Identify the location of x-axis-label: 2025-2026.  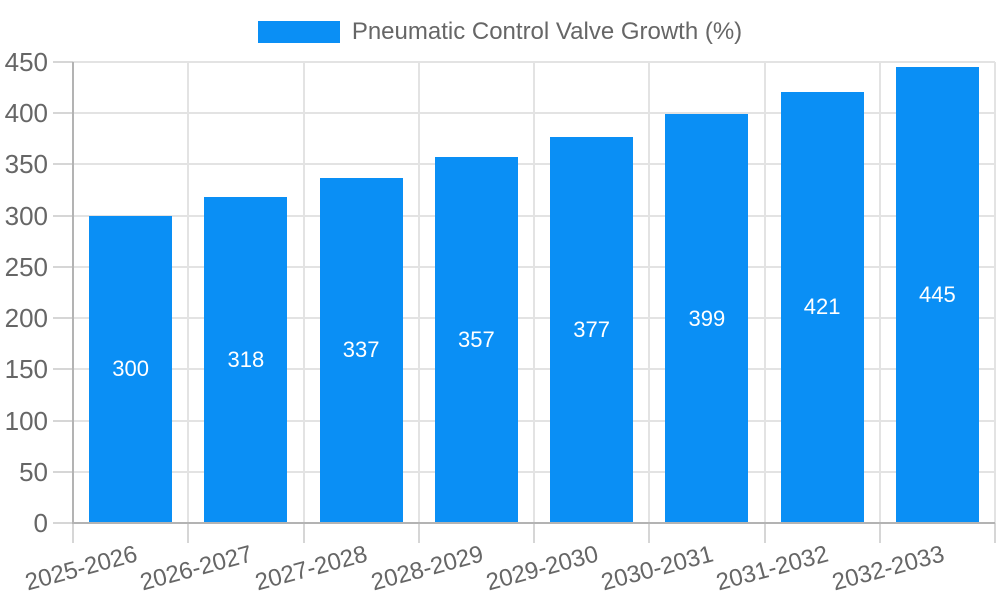
(81, 568).